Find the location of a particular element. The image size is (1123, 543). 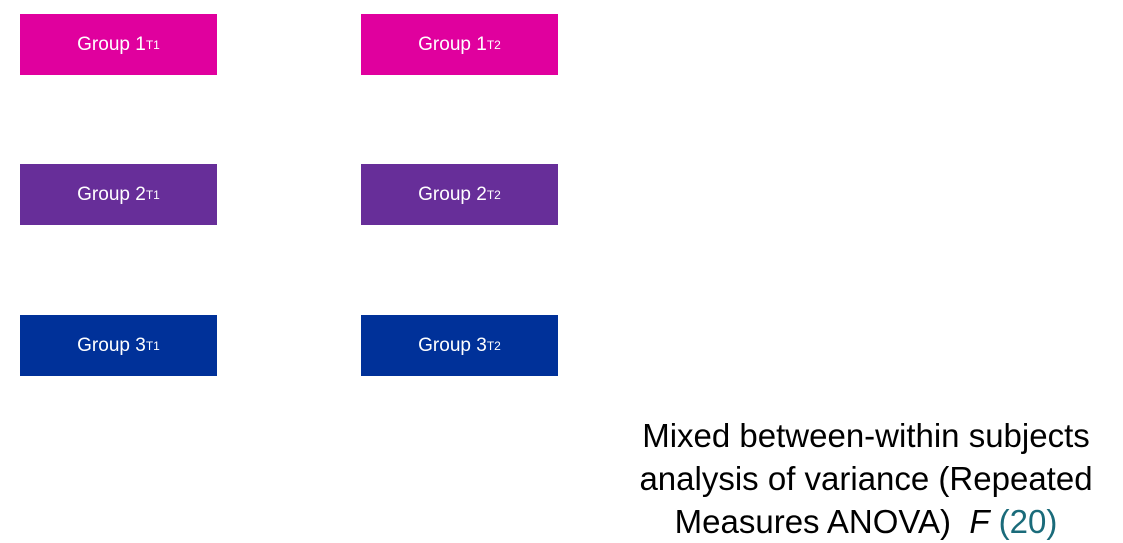

group-3-t1-label: Group 3 is located at coordinates (111, 345).